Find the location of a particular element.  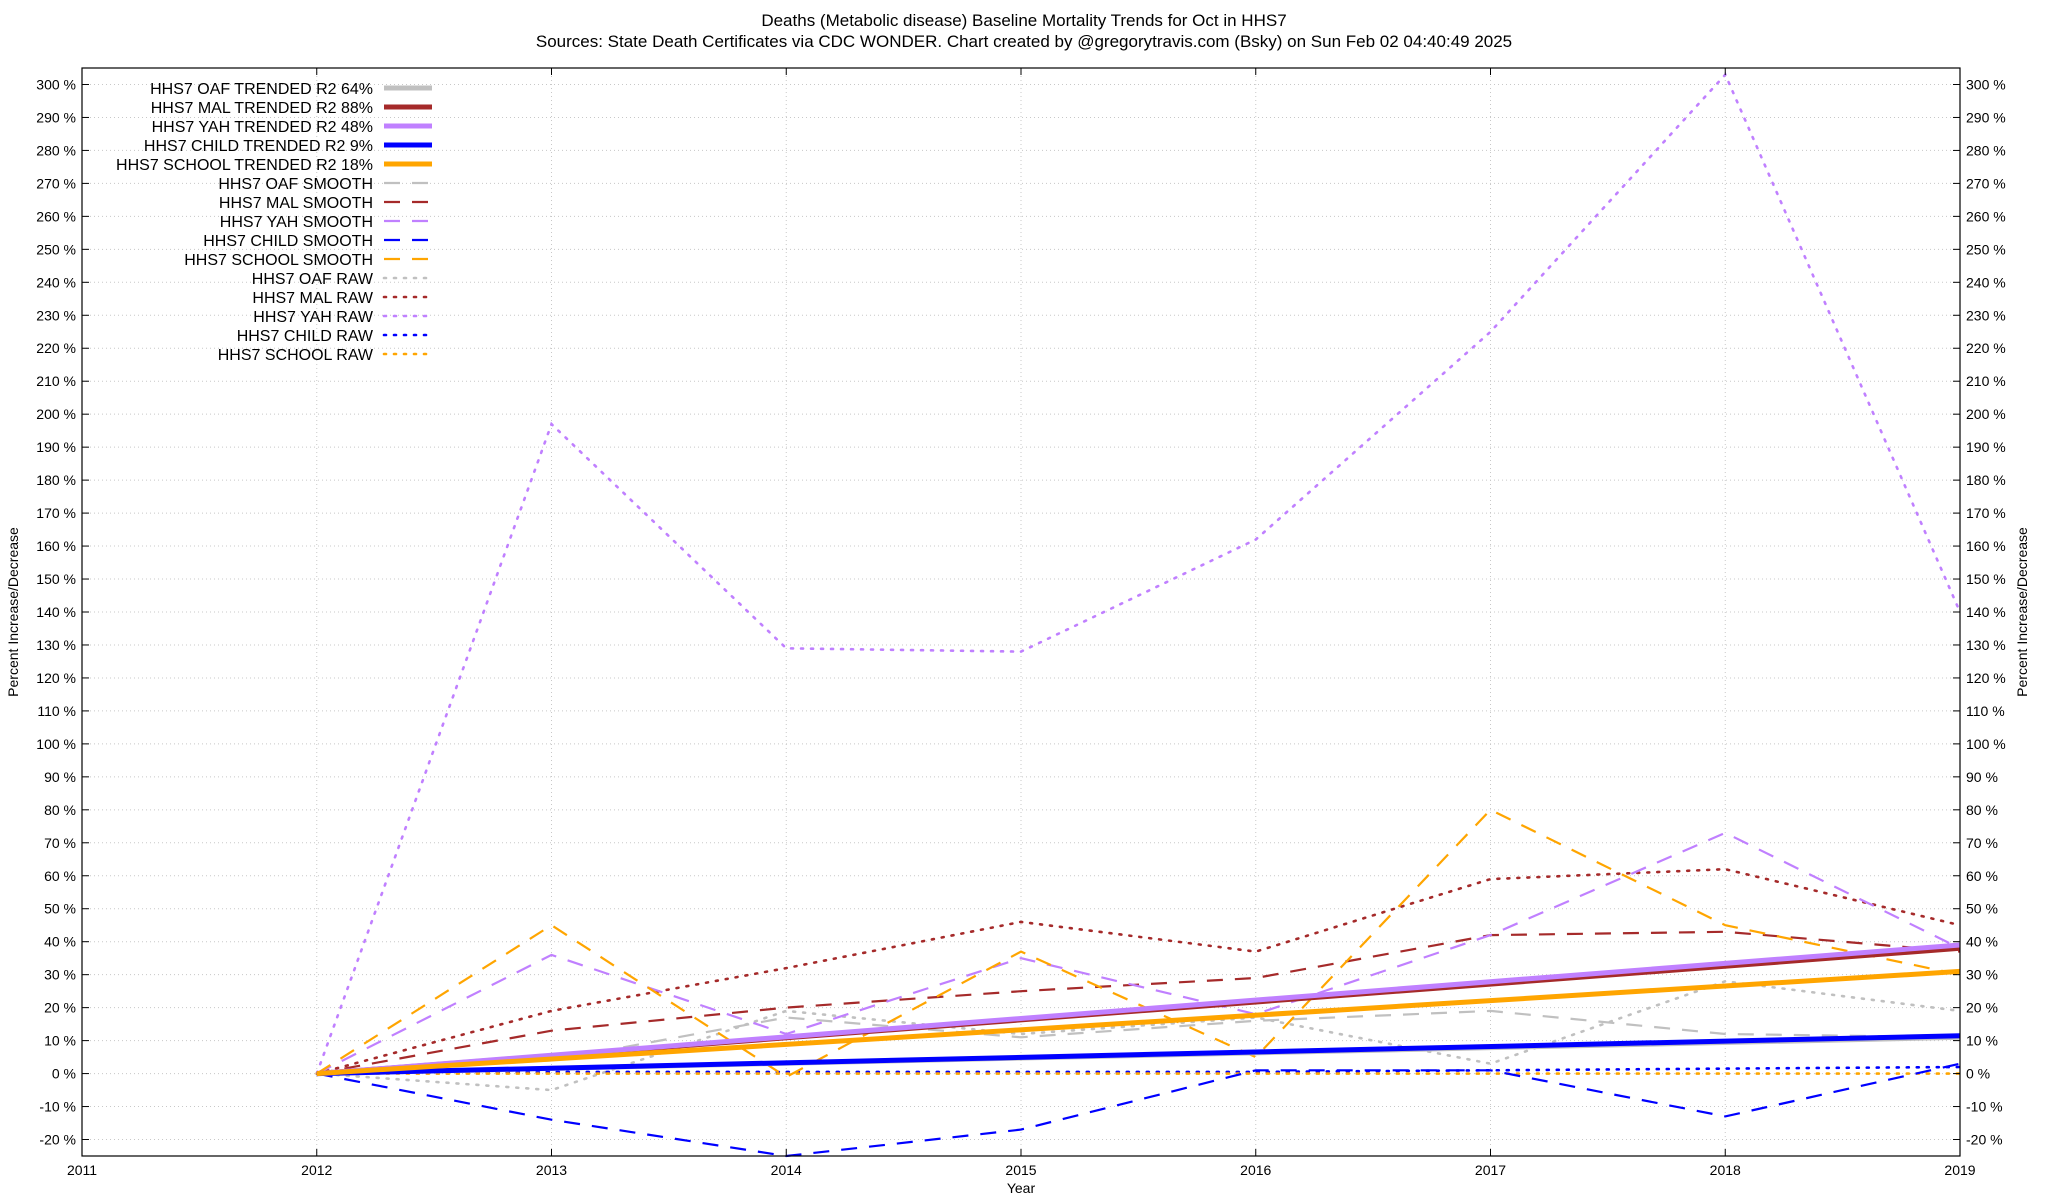

x-tick-label: 2019 is located at coordinates (1959, 1170).